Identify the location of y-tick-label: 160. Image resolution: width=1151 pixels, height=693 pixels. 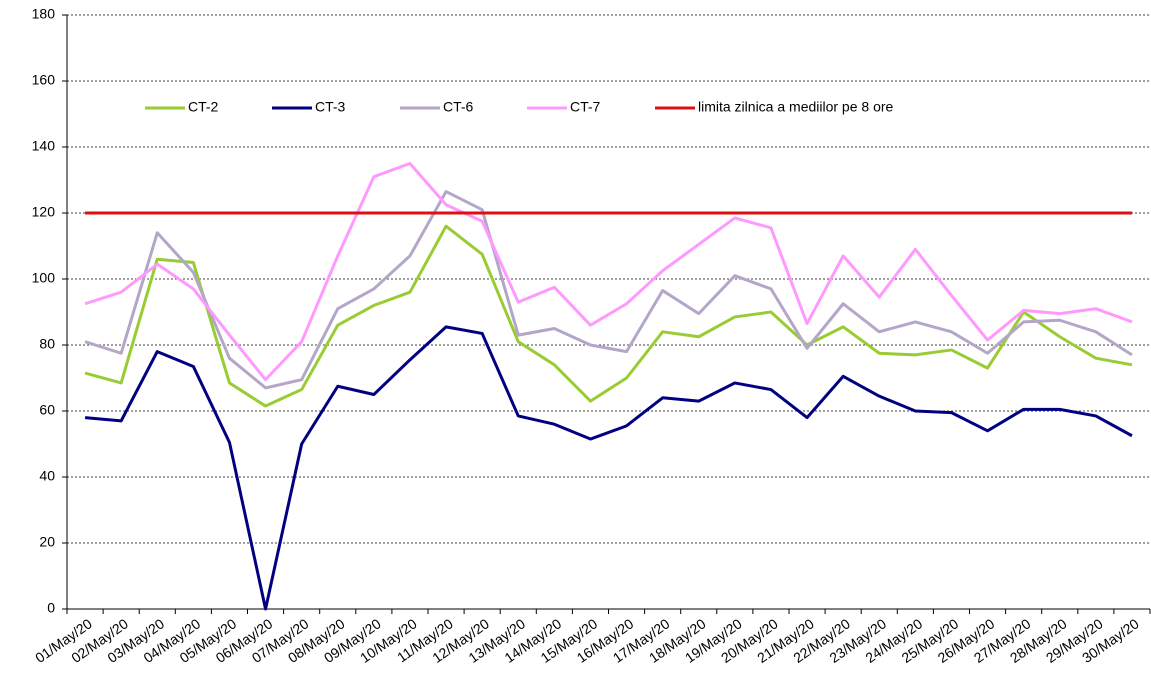
(44, 80).